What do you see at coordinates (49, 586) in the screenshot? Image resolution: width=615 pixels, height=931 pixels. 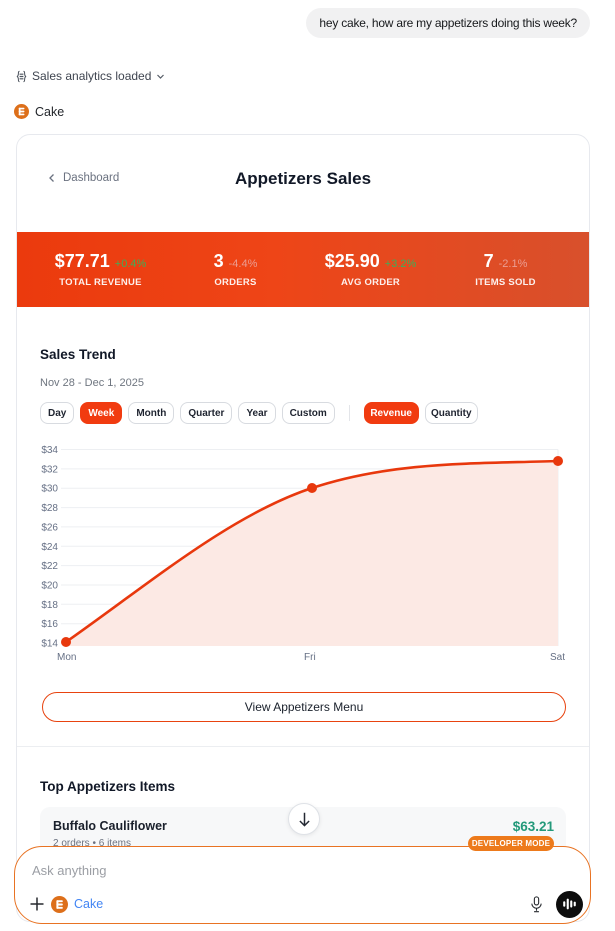 I see `svg-text: $20` at bounding box center [49, 586].